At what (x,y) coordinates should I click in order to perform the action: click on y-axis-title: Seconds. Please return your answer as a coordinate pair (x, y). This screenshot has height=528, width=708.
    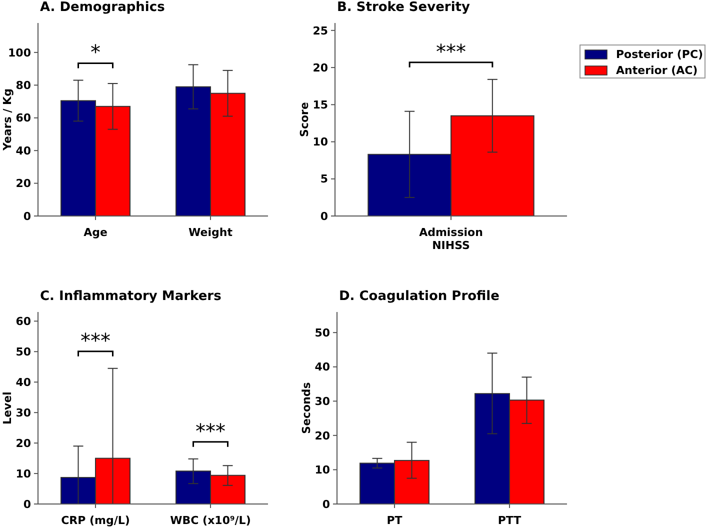
    Looking at the image, I should click on (306, 408).